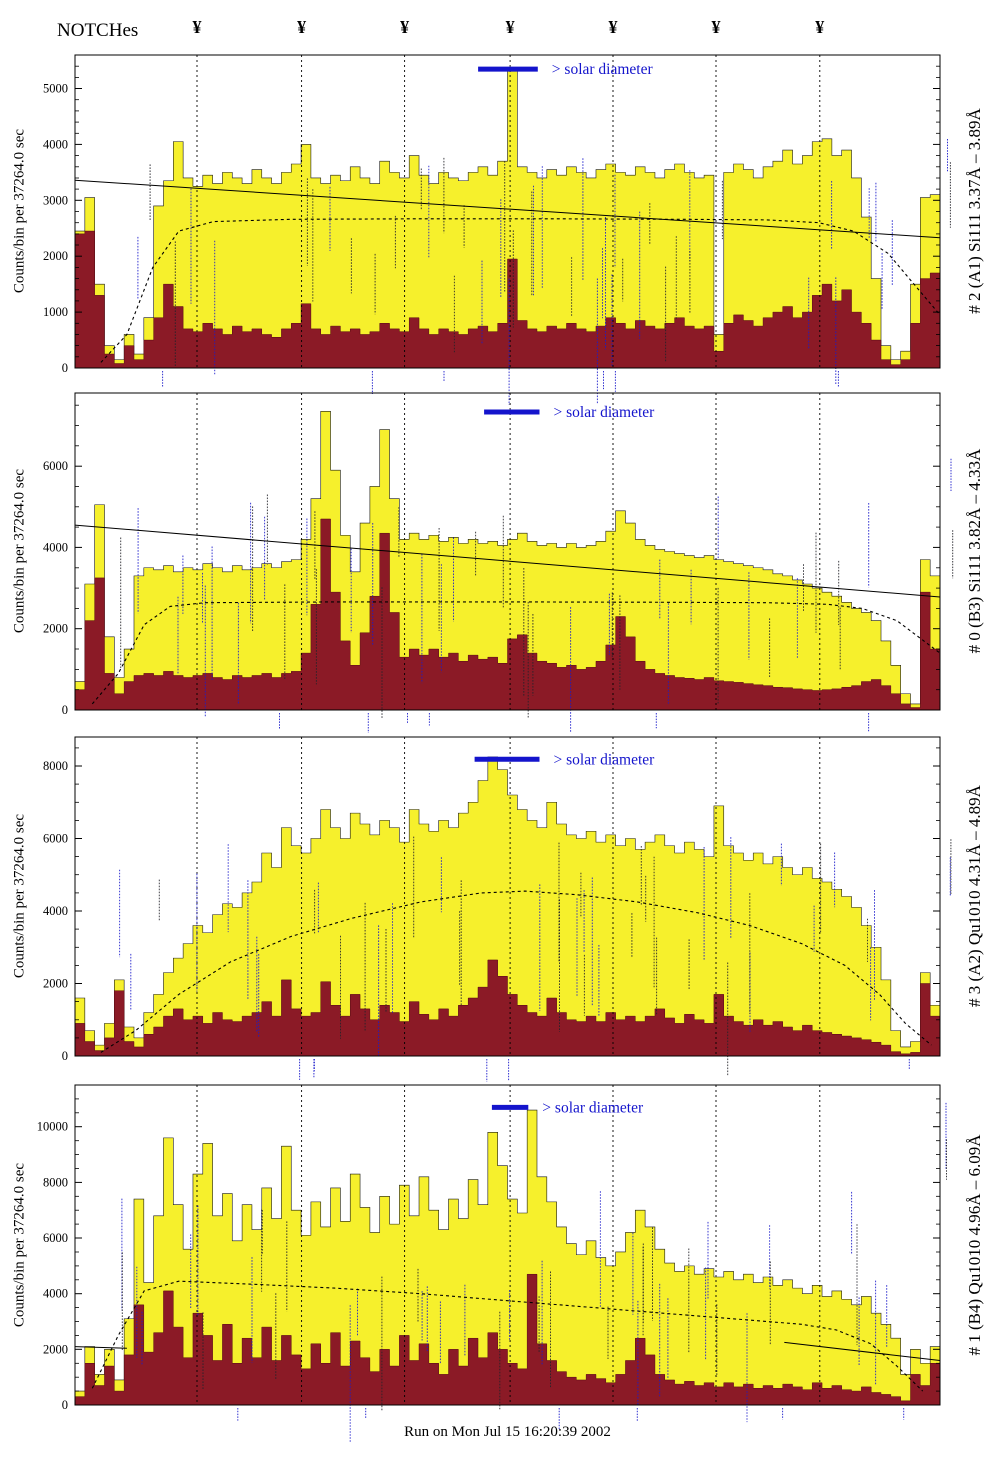 The width and height of the screenshot is (1004, 1476). I want to click on panel-2-title: # 0 (B3) Si111 3.82Å – 4.33Å, so click(974, 551).